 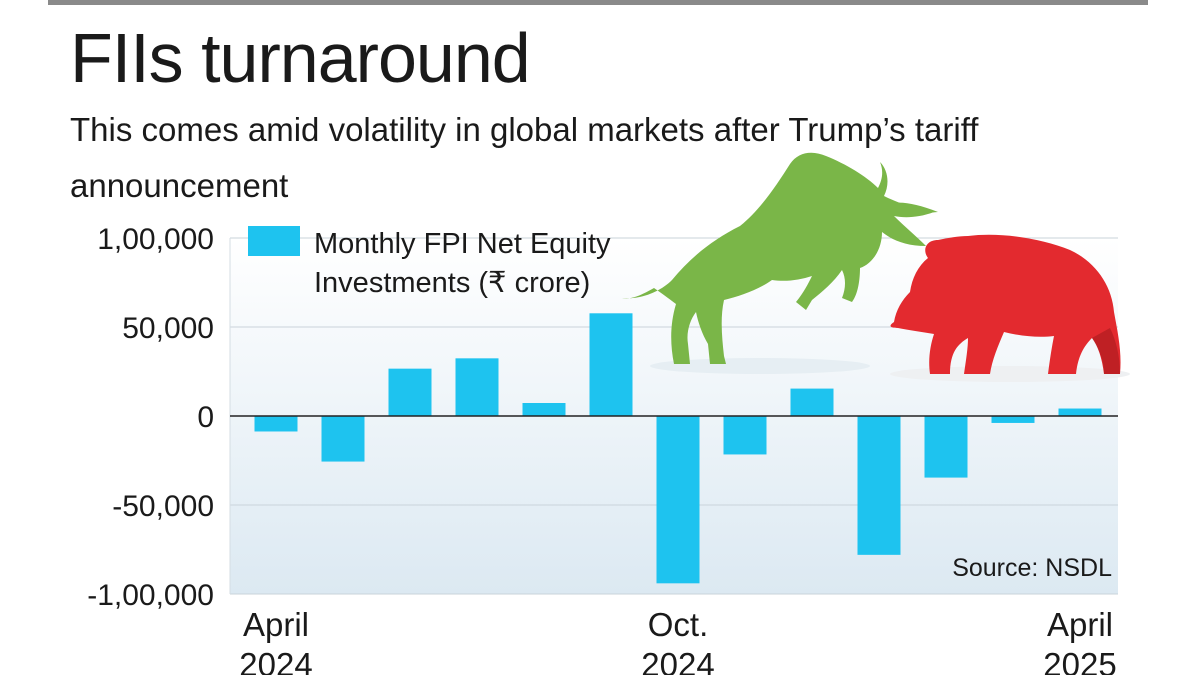 What do you see at coordinates (1079, 660) in the screenshot?
I see `x-tick-label: 2025` at bounding box center [1079, 660].